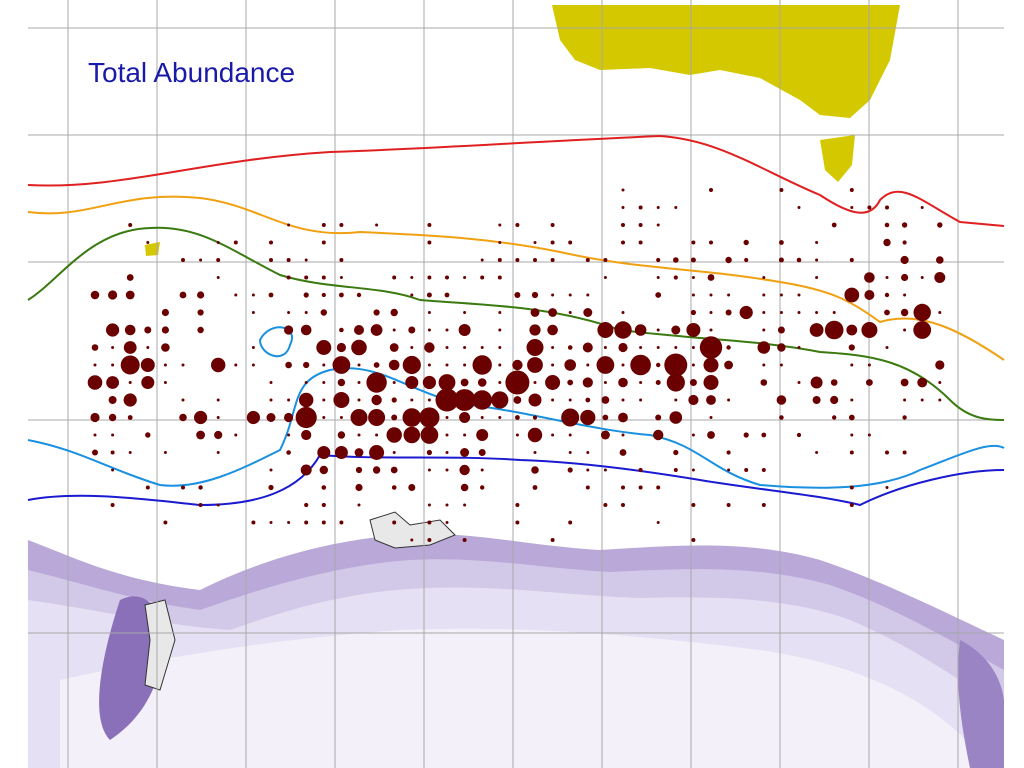 The image size is (1024, 768). Describe the element at coordinates (275, 342) in the screenshot. I see `front-line` at that location.